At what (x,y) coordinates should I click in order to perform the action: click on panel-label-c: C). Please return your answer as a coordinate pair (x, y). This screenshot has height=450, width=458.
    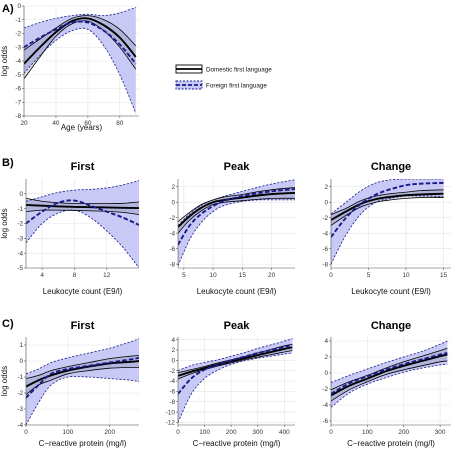
    Looking at the image, I should click on (8, 324).